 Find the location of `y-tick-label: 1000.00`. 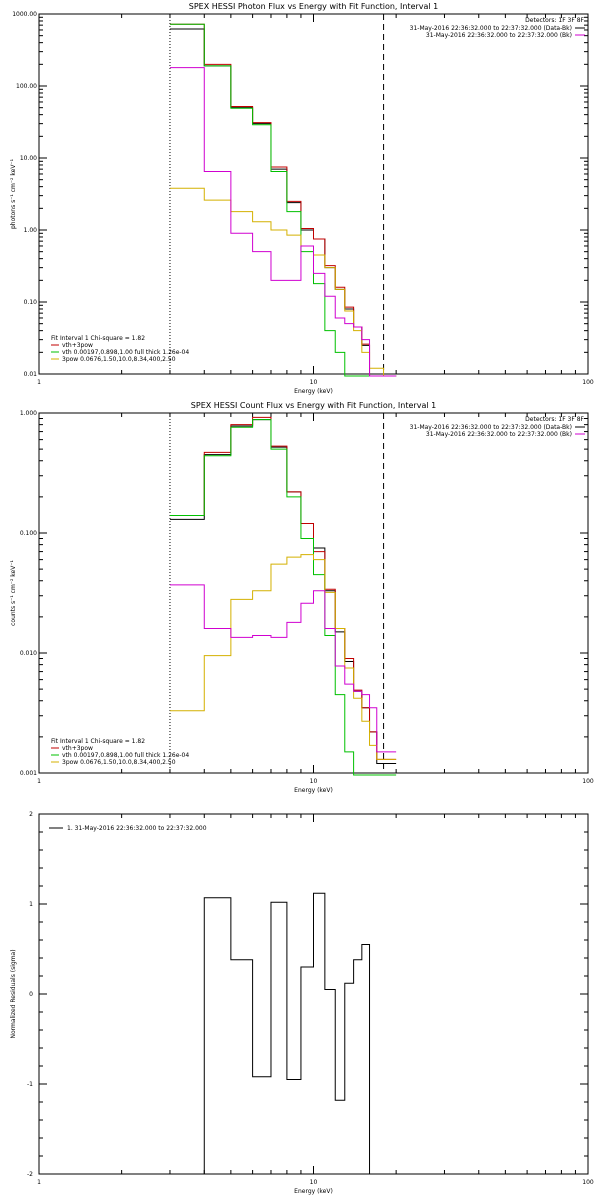

y-tick-label: 1000.00 is located at coordinates (24, 14).